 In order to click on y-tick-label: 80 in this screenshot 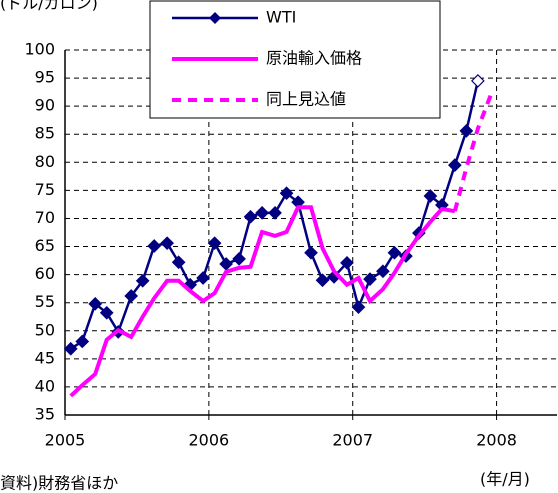, I will do `click(45, 161)`.